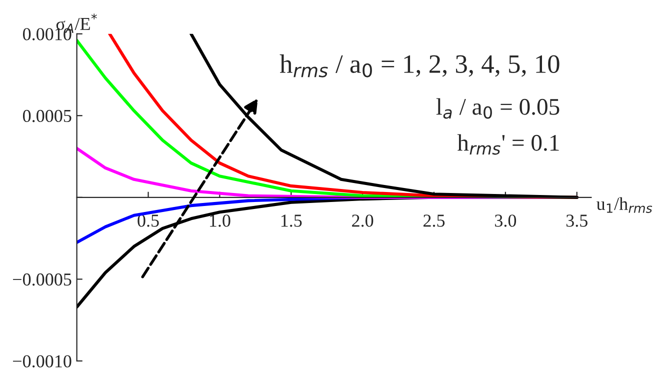  Describe the element at coordinates (508, 144) in the screenshot. I see `annotation: h$_{rms}$' = 0.1` at that location.